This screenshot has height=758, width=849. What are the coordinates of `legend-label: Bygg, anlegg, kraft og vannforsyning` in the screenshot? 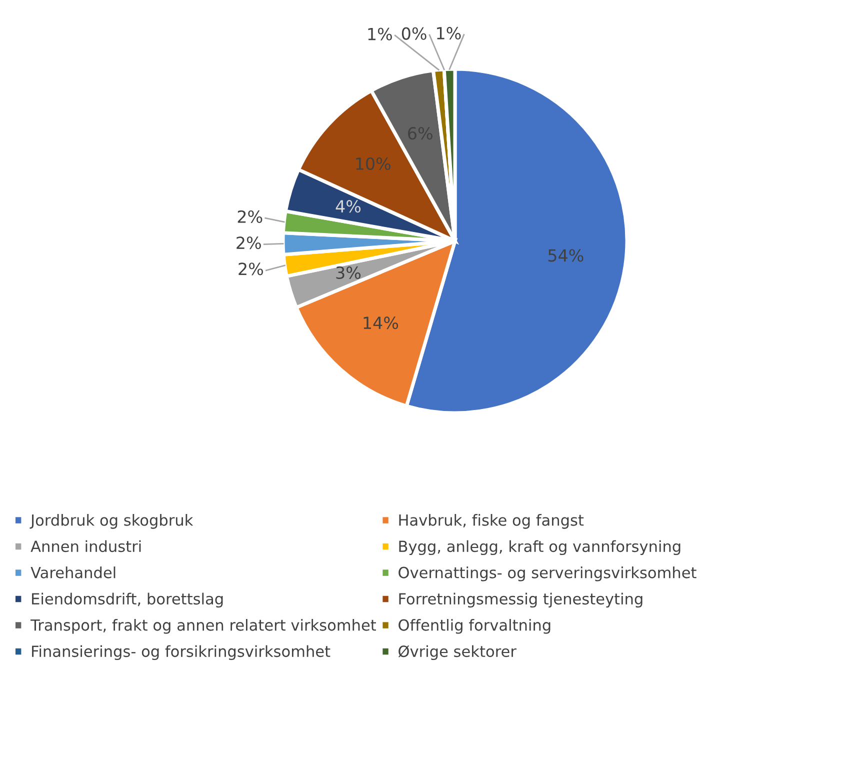 It's located at (539, 548).